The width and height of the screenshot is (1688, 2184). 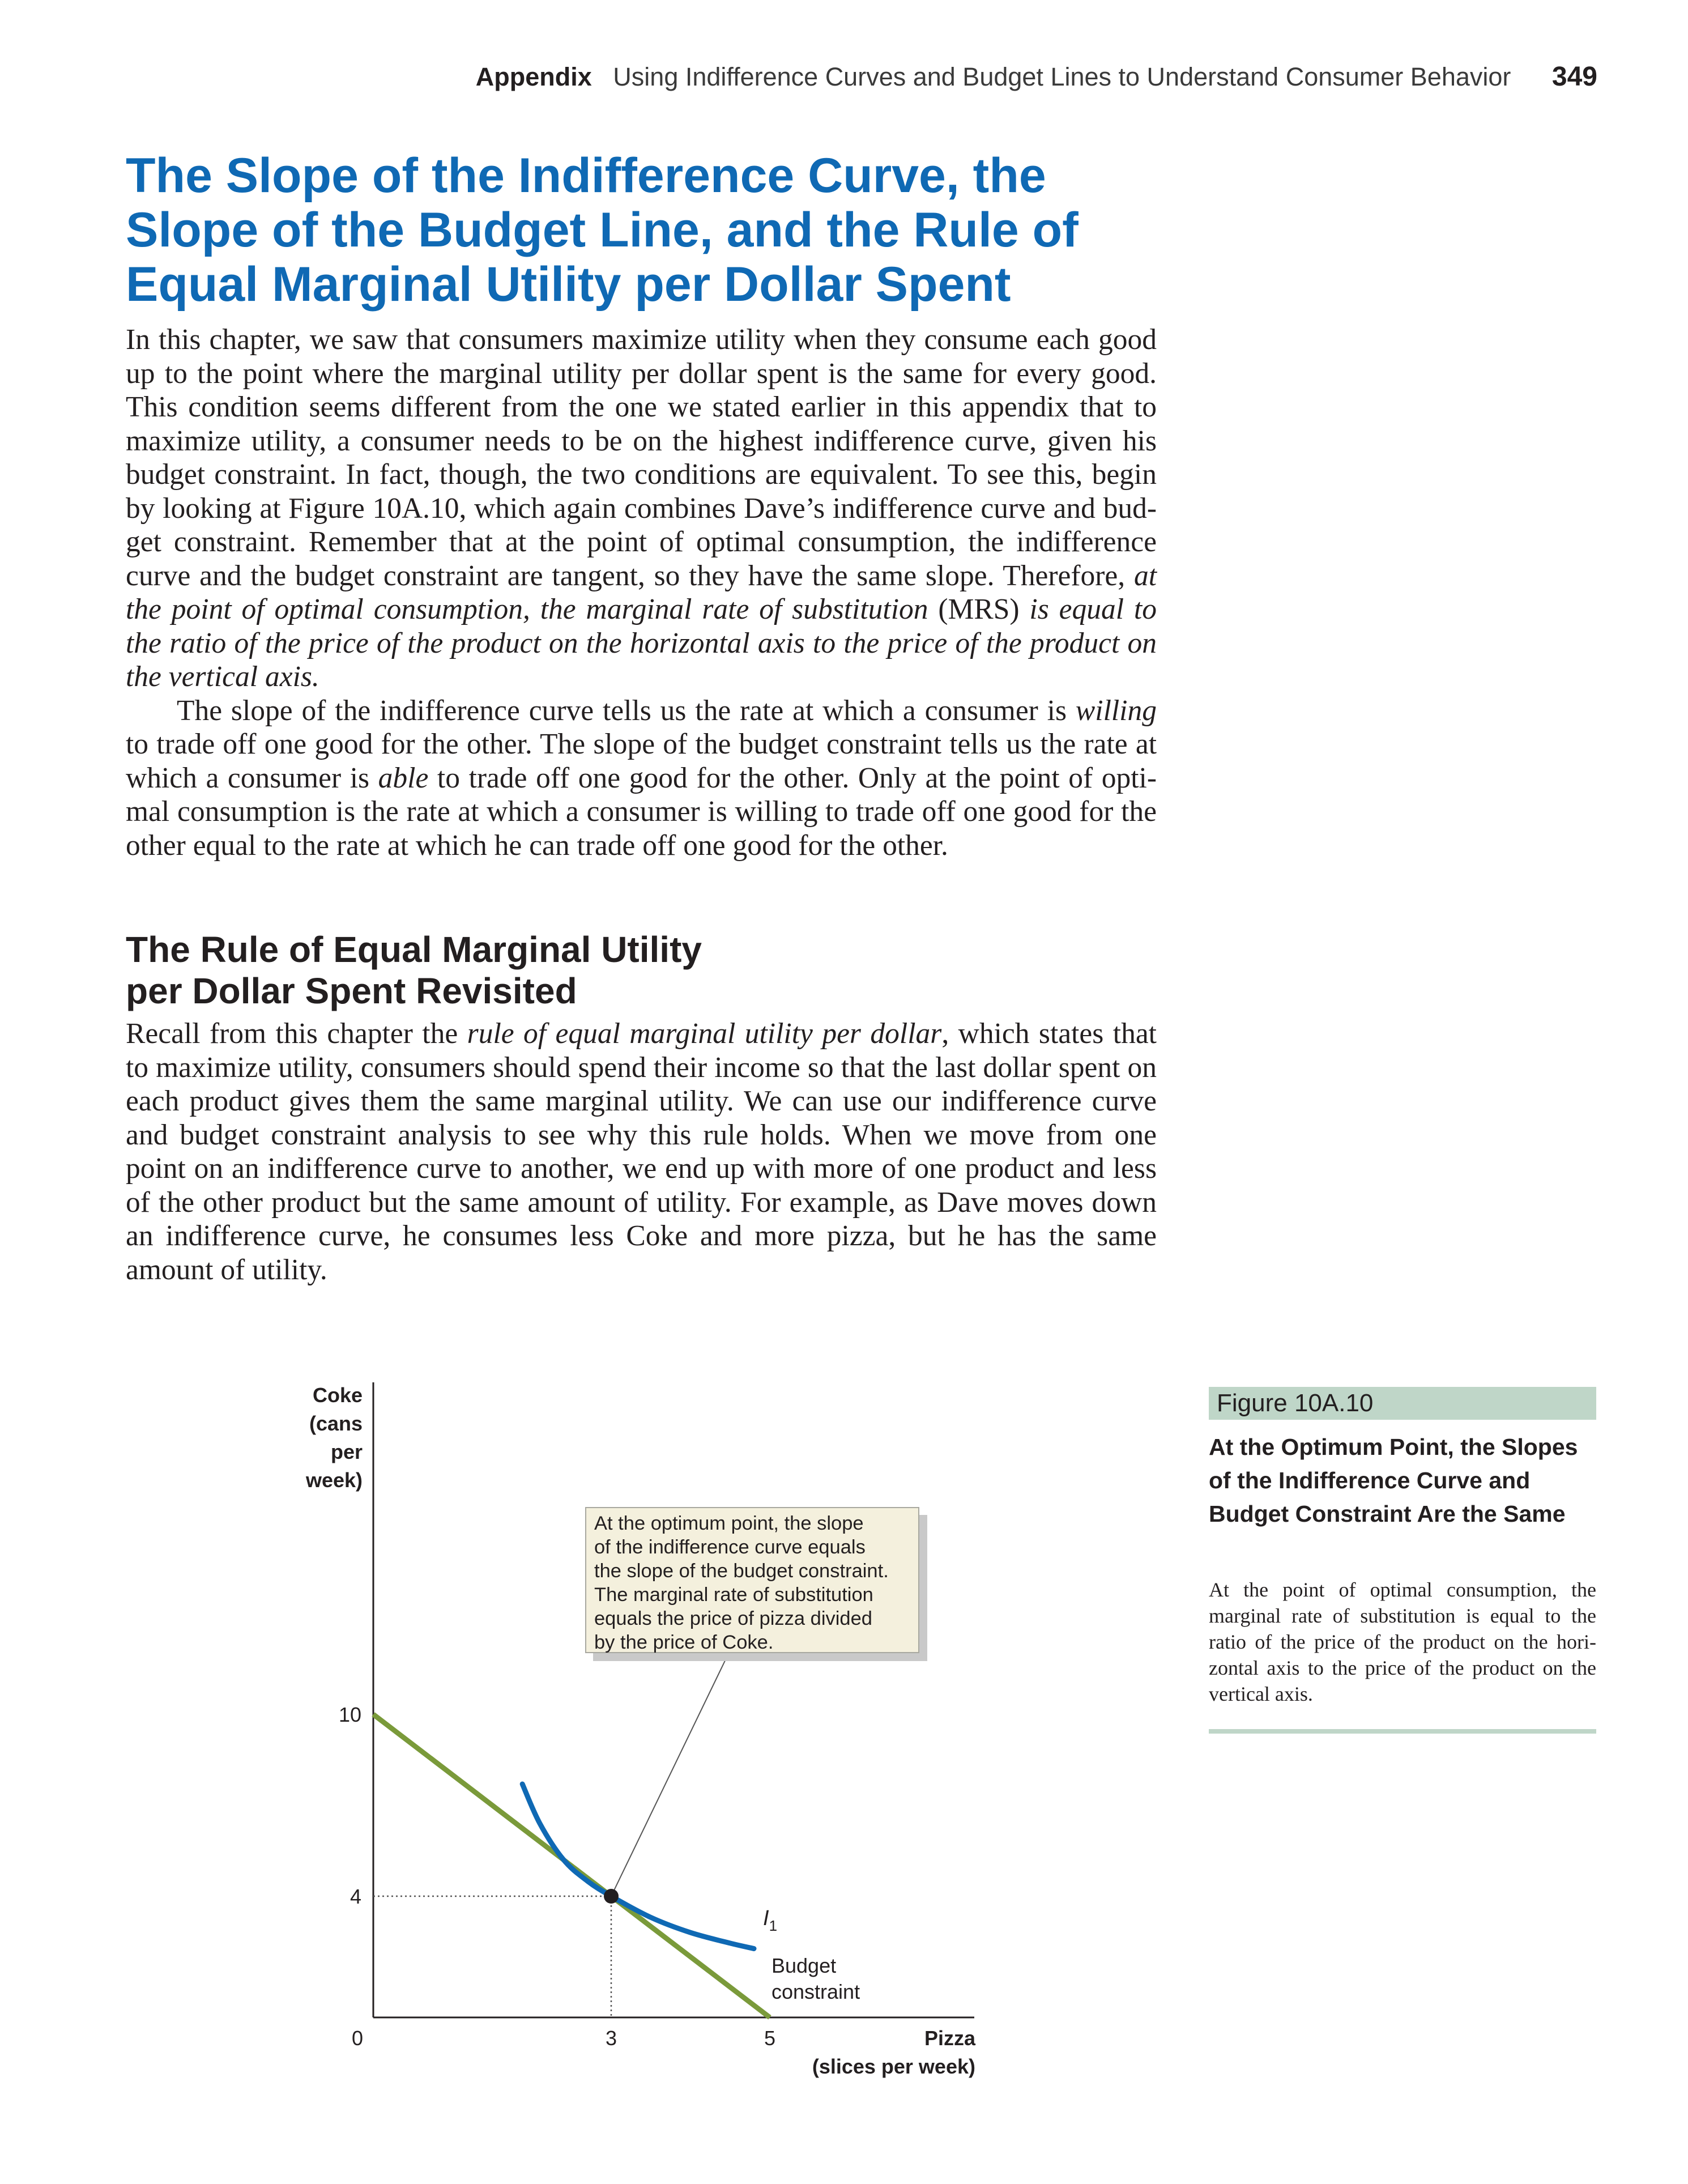 I want to click on budget-constraint-label-line-1: Budget, so click(x=803, y=1965).